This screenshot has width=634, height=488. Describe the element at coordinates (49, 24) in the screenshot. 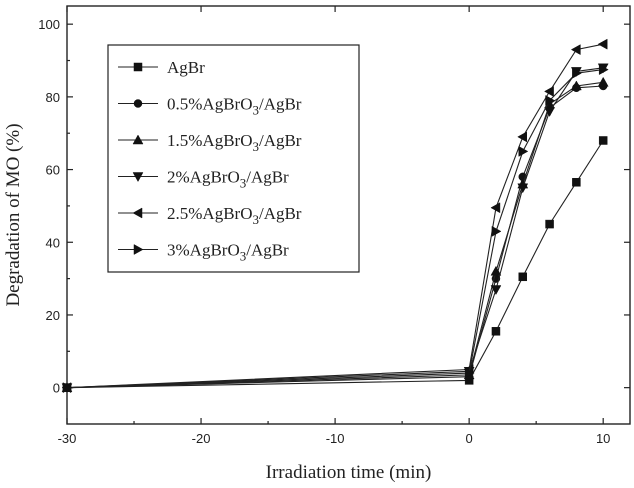

I see `y-tick-label: 100` at that location.